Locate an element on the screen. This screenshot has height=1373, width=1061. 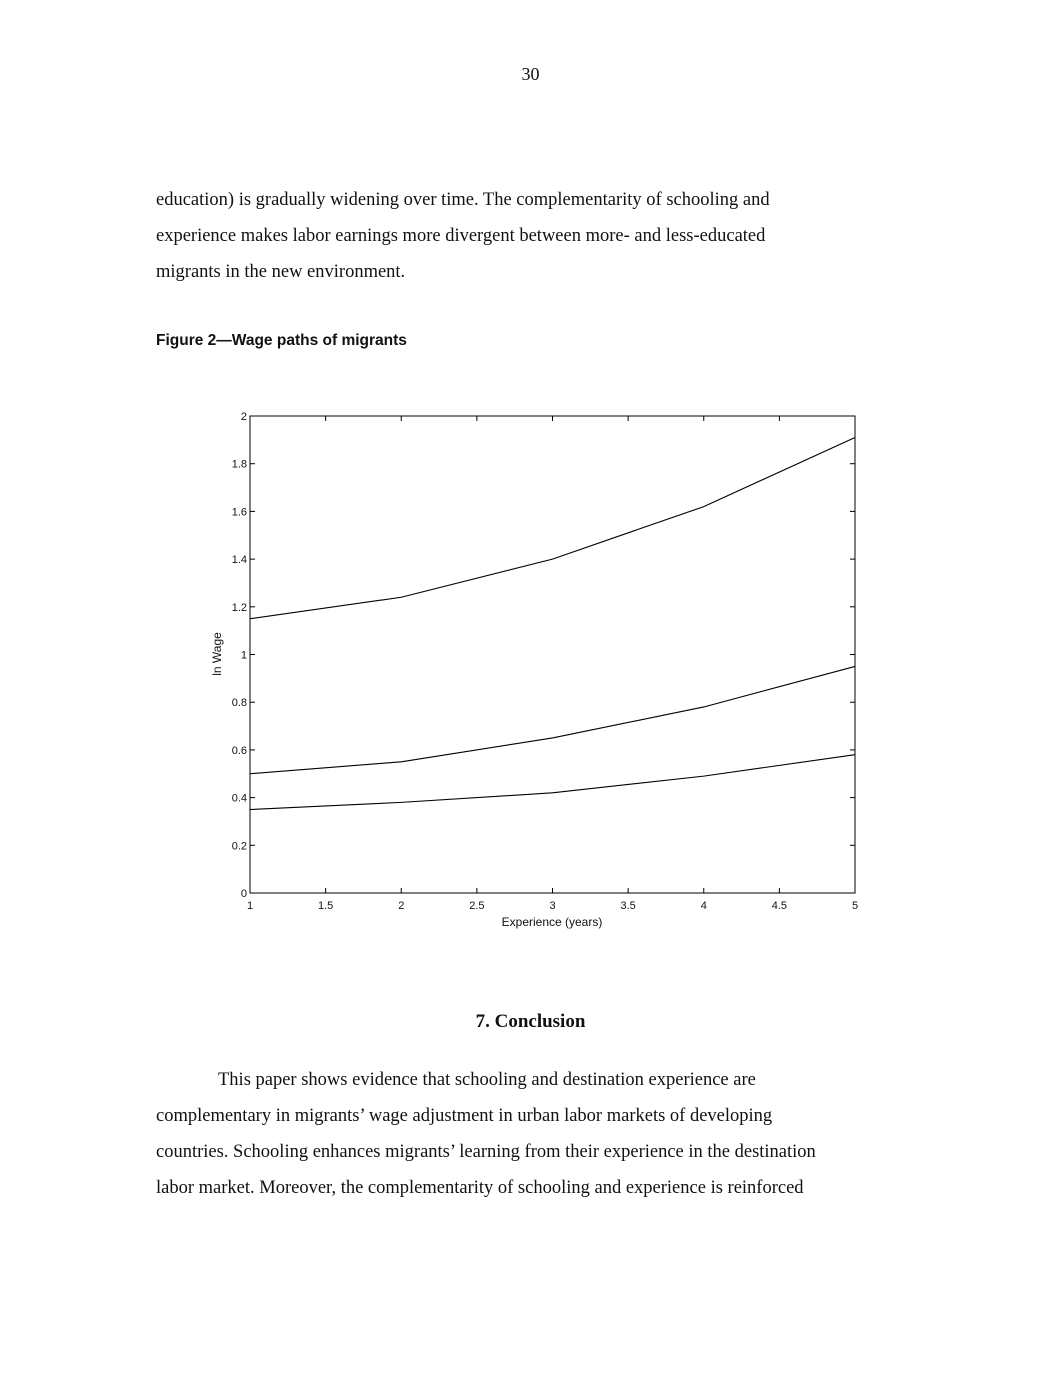
paragraph-line: migrants in the new environment. is located at coordinates (281, 272).